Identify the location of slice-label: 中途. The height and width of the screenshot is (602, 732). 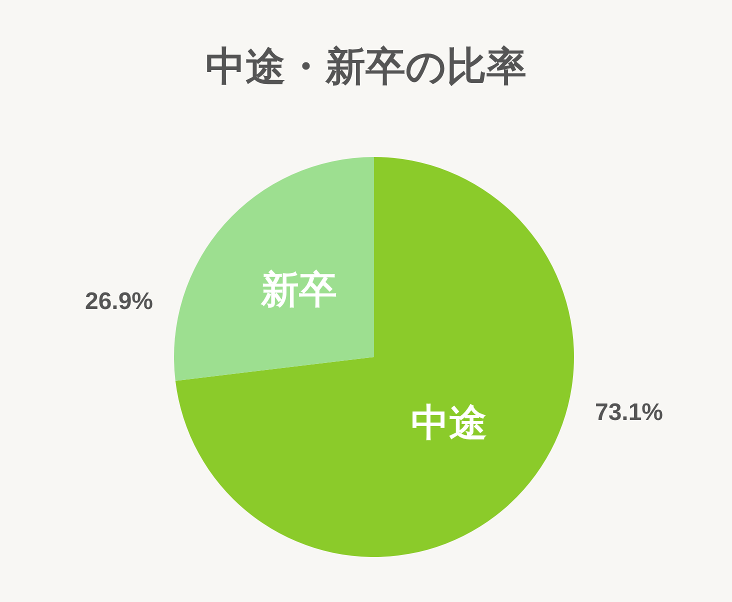
(448, 423).